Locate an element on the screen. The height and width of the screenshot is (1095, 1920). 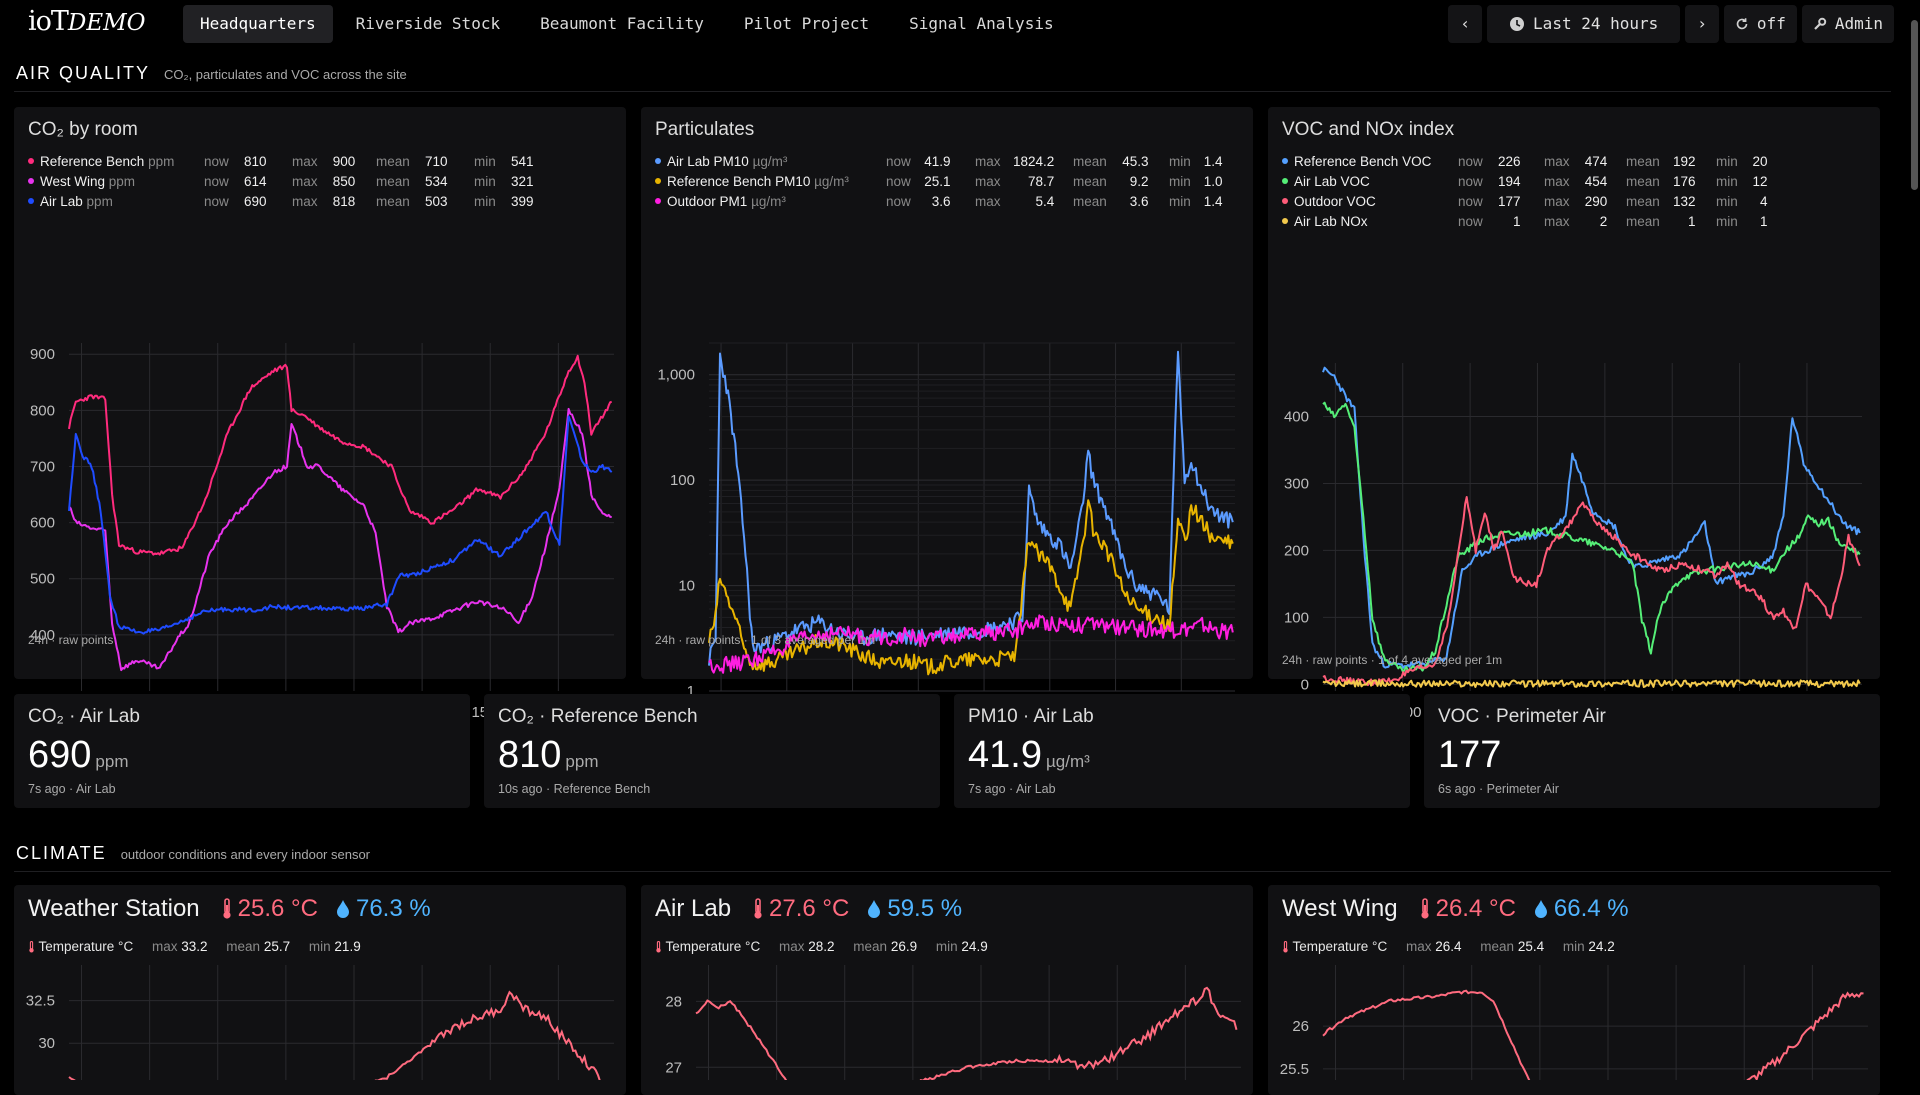
stat-now: 177 is located at coordinates (1509, 201).